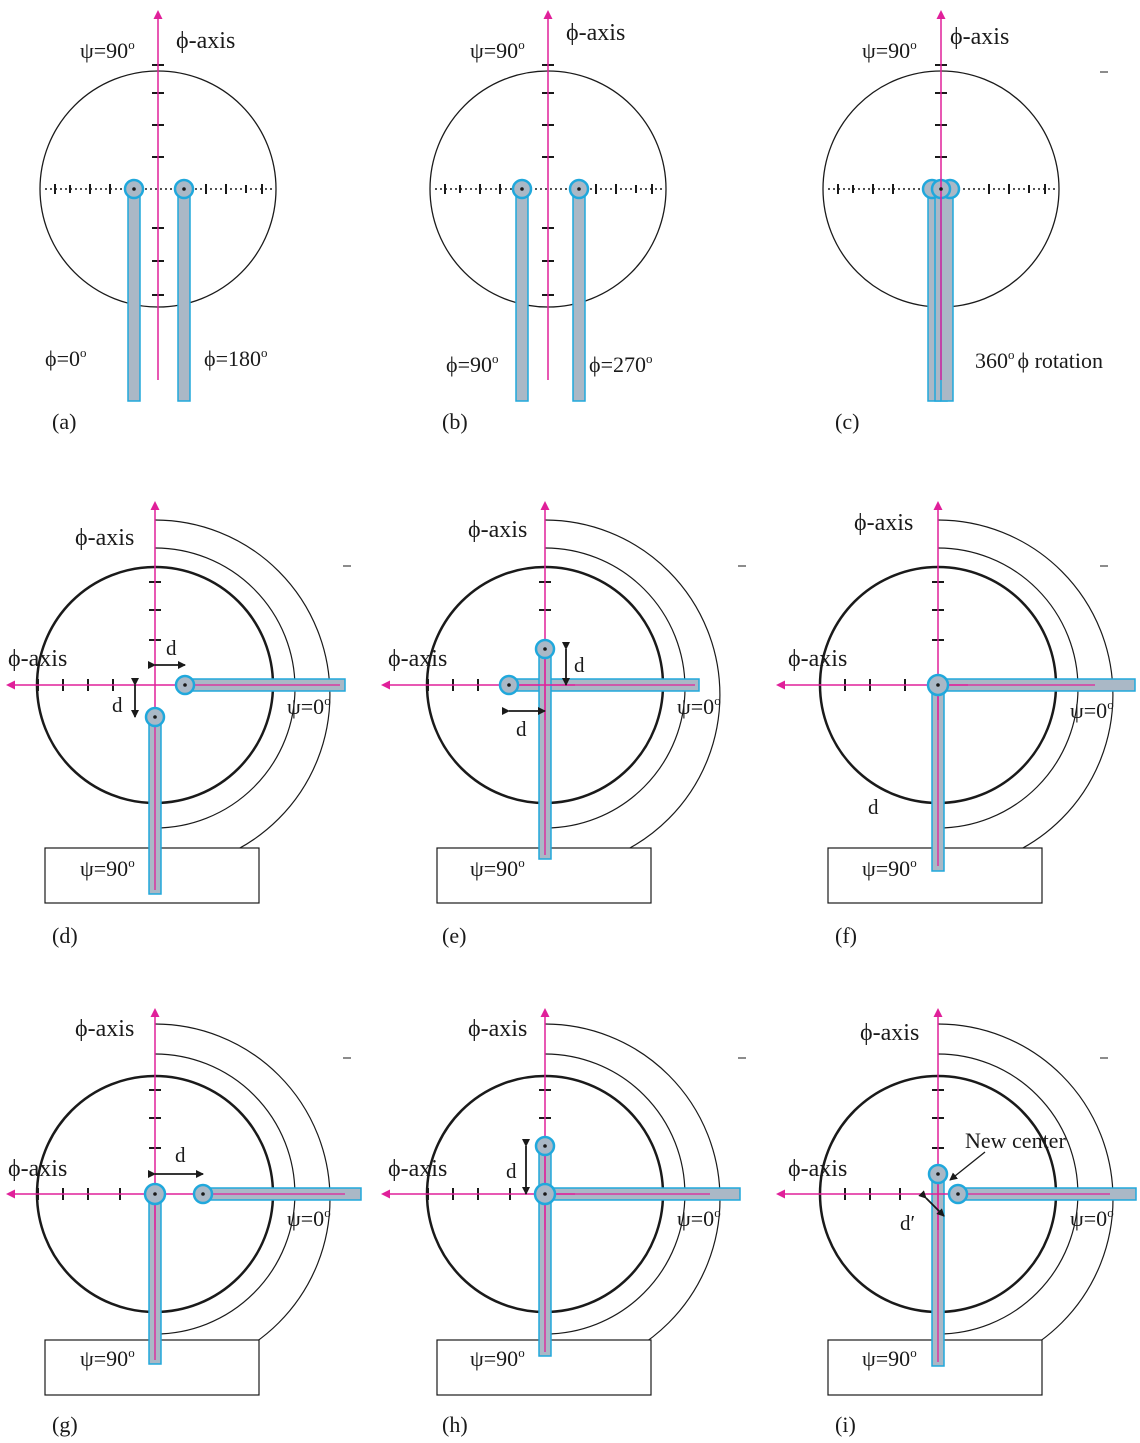 Image resolution: width=1140 pixels, height=1443 pixels. Describe the element at coordinates (1025, 695) in the screenshot. I see `psi-arc` at that location.